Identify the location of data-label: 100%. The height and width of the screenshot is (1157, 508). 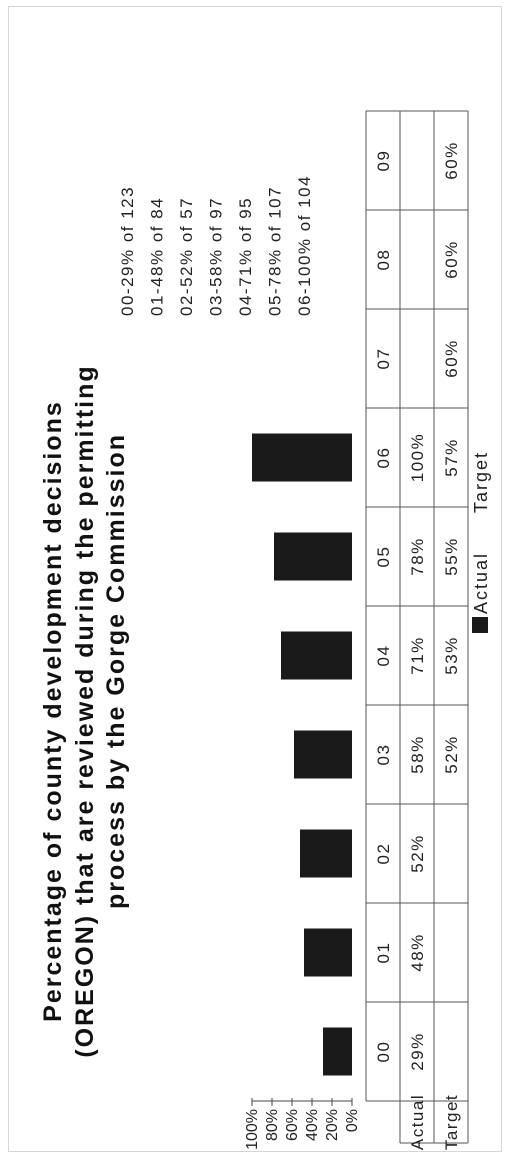
(417, 457).